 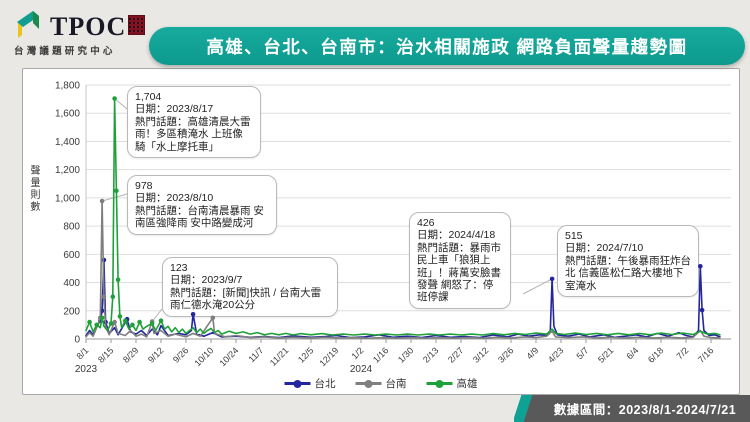 What do you see at coordinates (705, 354) in the screenshot?
I see `svg-text: 7/16` at bounding box center [705, 354].